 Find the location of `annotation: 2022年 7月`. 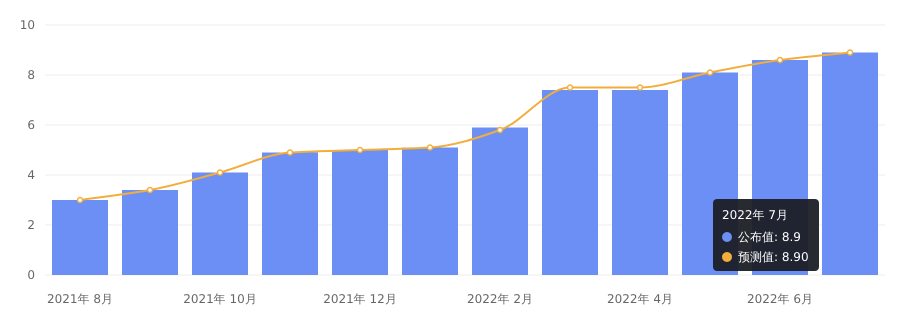

annotation: 2022年 7月 is located at coordinates (755, 215).